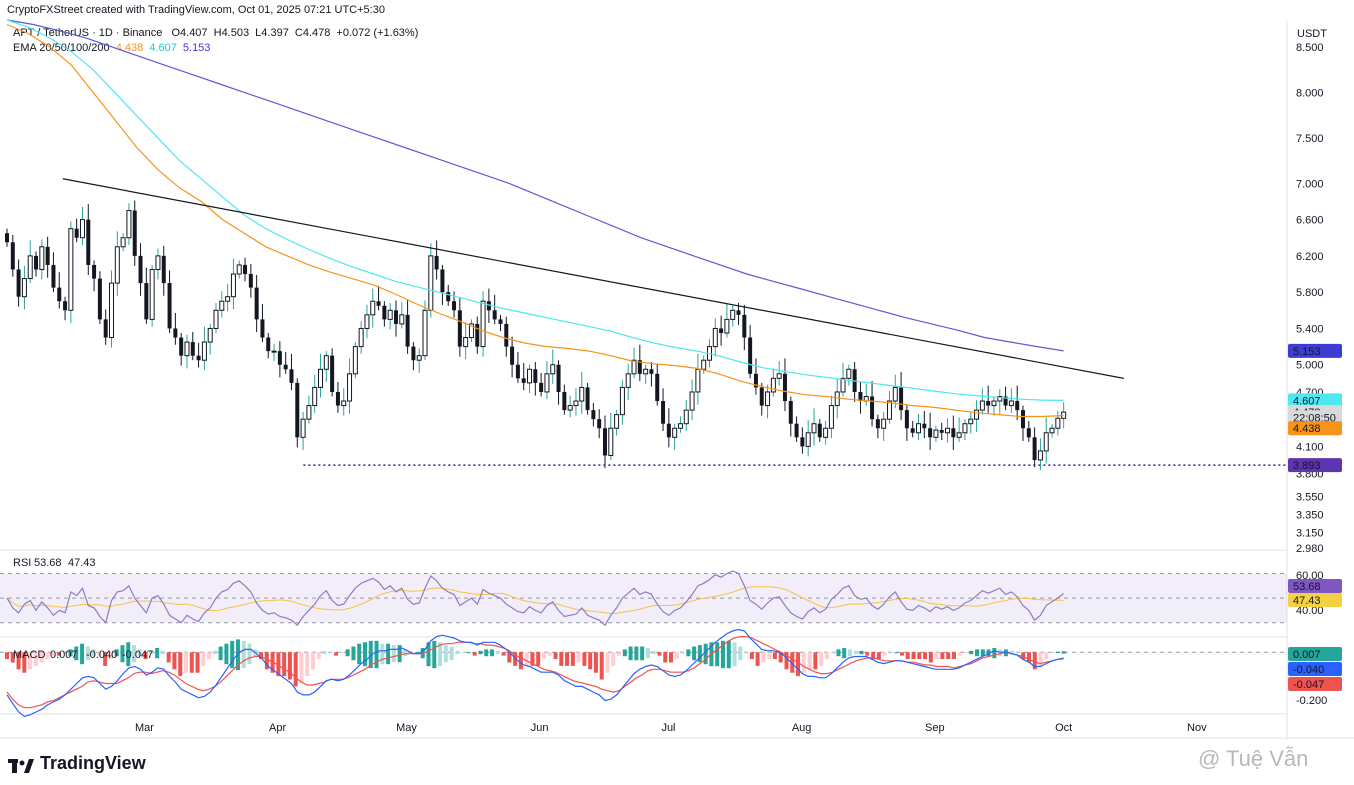  I want to click on macd-axis-label: -0.200, so click(1311, 701).